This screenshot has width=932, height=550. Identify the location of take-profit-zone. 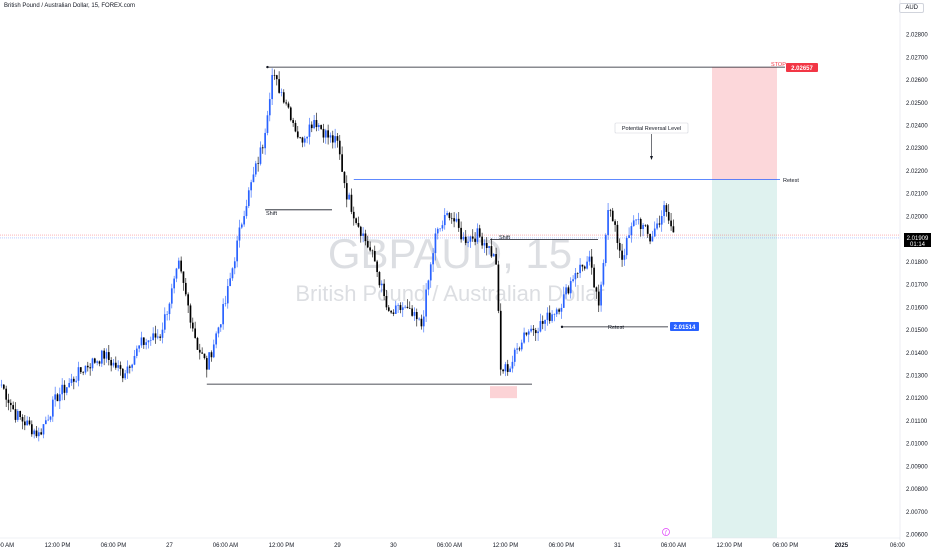
(744, 358).